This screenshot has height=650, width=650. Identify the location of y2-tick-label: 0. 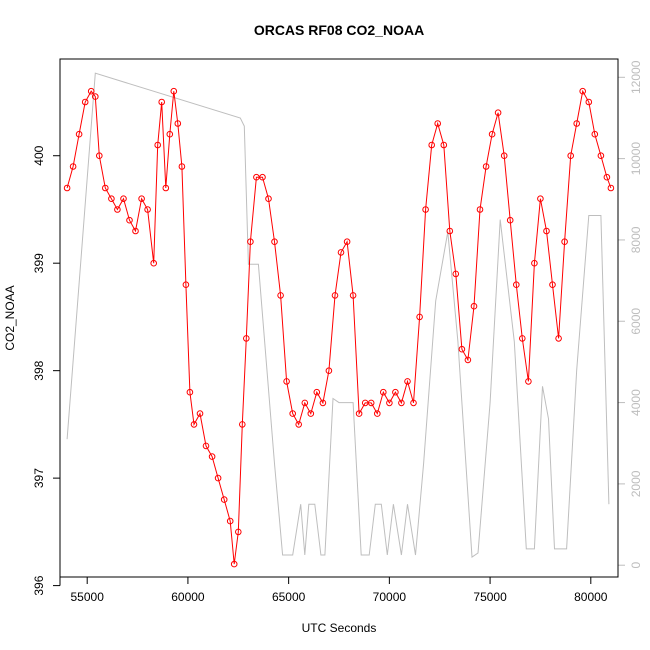
(636, 565).